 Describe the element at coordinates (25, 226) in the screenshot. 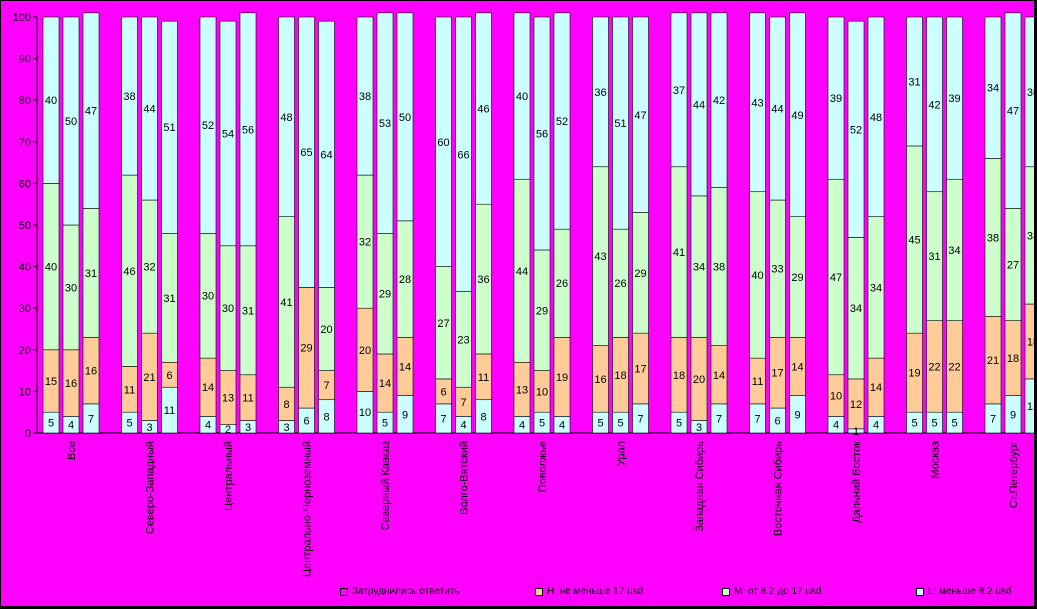

I see `y-tick-label: 50` at that location.